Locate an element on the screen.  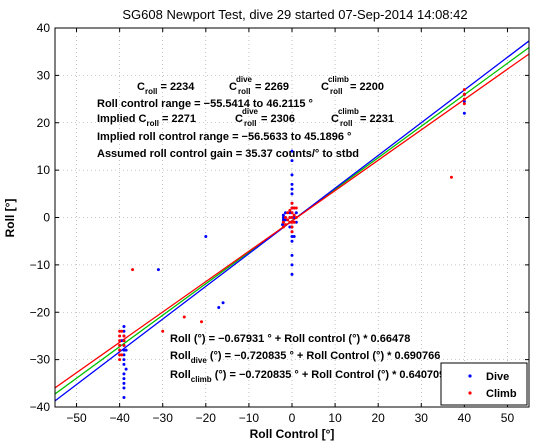
x-tick-label: −40 is located at coordinates (119, 418).